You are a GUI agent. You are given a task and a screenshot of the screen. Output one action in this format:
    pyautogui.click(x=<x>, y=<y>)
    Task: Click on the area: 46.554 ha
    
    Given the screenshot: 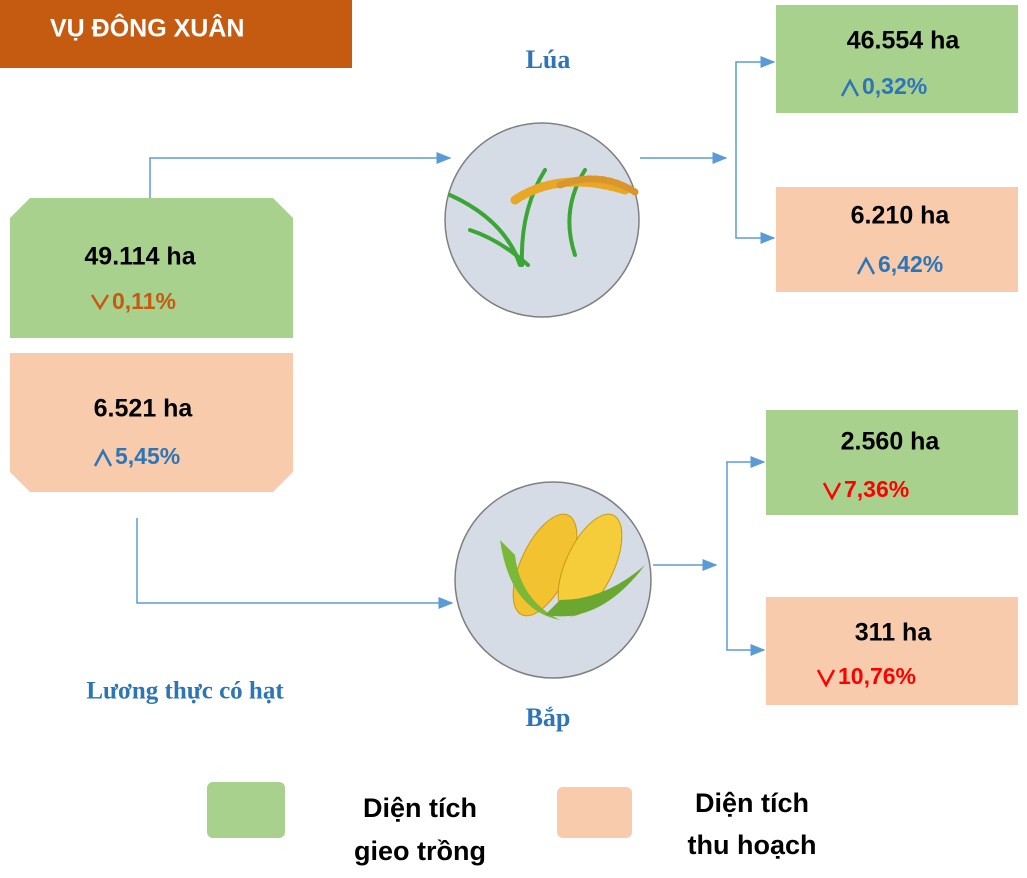 What is the action you would take?
    pyautogui.click(x=904, y=41)
    